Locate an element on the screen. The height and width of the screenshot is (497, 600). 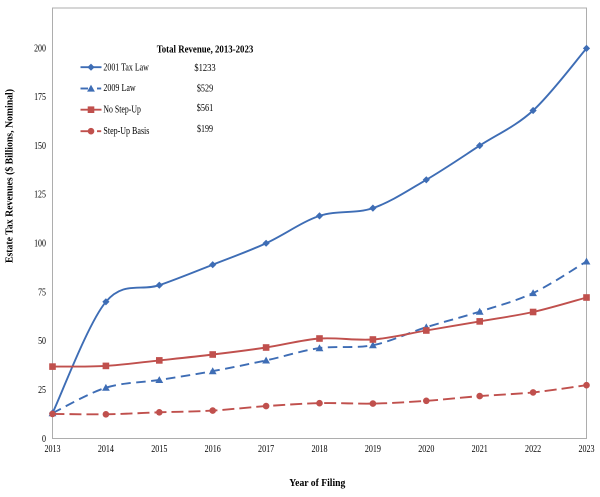
svg-text: 25 is located at coordinates (42, 390).